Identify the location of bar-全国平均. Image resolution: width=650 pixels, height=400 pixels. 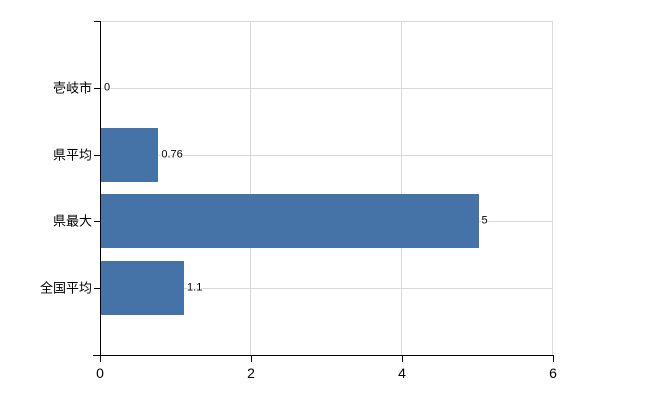
(142, 288).